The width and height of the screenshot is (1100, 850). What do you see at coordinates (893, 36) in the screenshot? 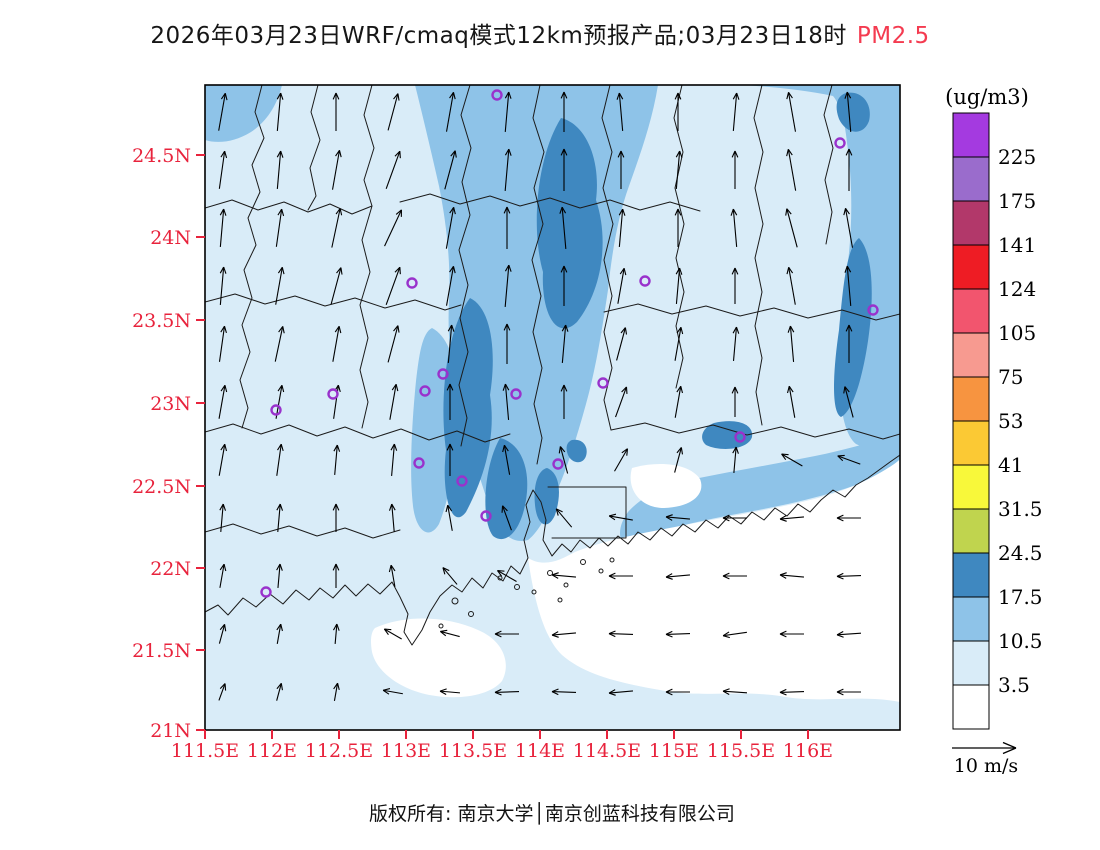
I see `title-pollutant-label: PM2.5` at bounding box center [893, 36].